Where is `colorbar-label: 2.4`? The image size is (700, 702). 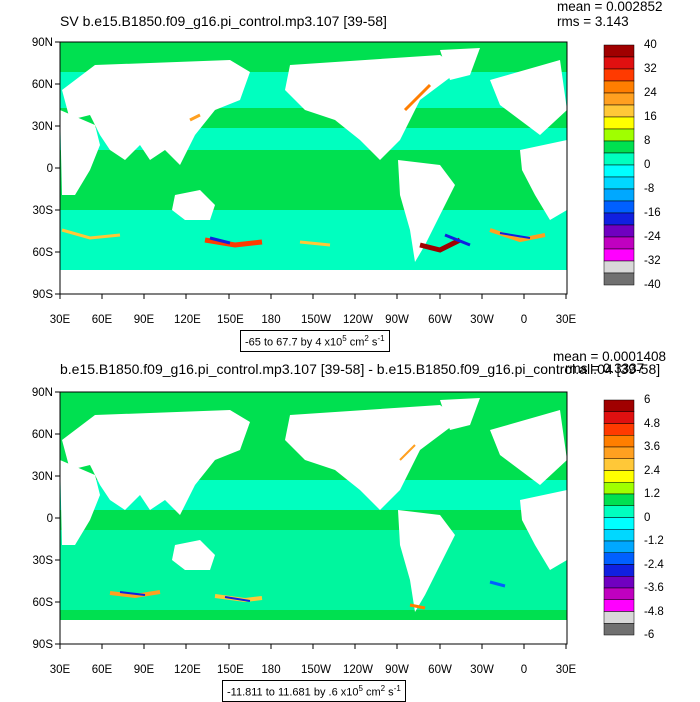
colorbar-label: 2.4 is located at coordinates (652, 470).